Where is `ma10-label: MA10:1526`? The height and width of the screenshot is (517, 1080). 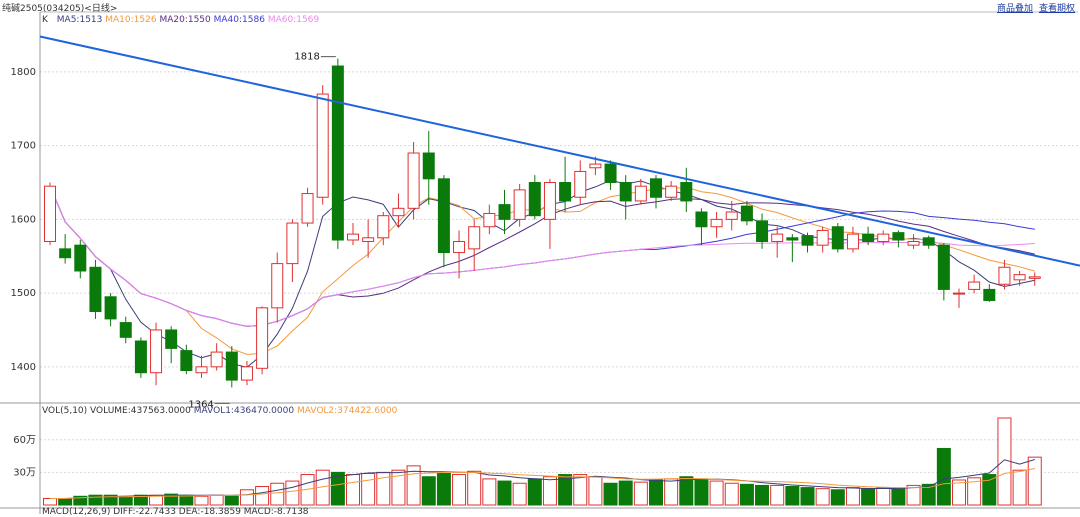 ma10-label: MA10:1526 is located at coordinates (131, 20).